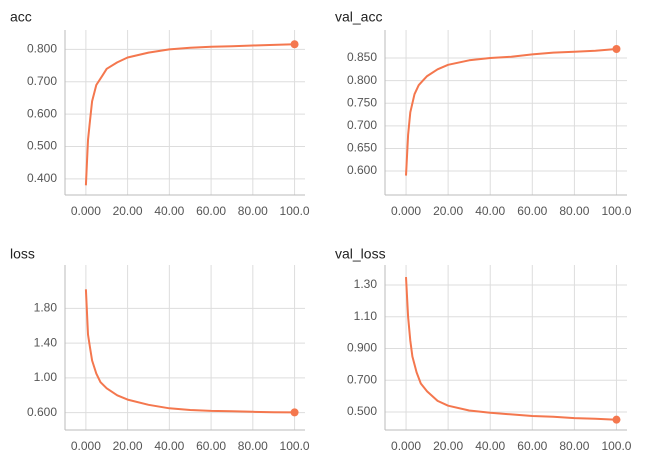  I want to click on y-tick-label: 1.80, so click(46, 308).